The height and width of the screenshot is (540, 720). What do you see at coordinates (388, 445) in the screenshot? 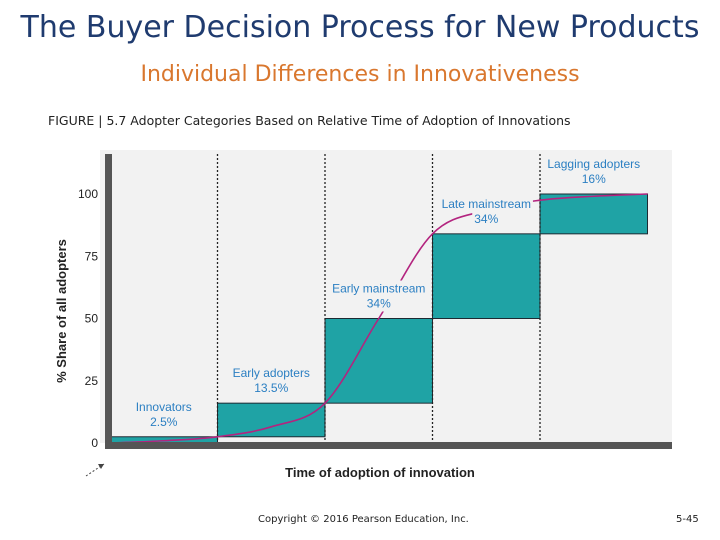
I see `x-axis-line` at bounding box center [388, 445].